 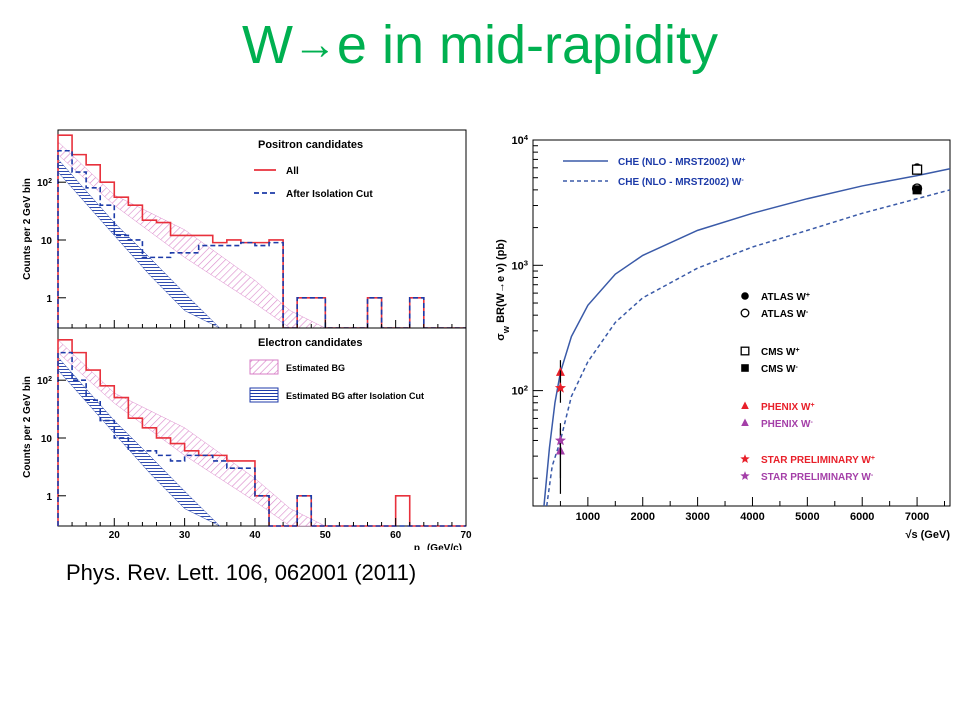 I want to click on legend-entry: After Isolation Cut, so click(x=329, y=194).